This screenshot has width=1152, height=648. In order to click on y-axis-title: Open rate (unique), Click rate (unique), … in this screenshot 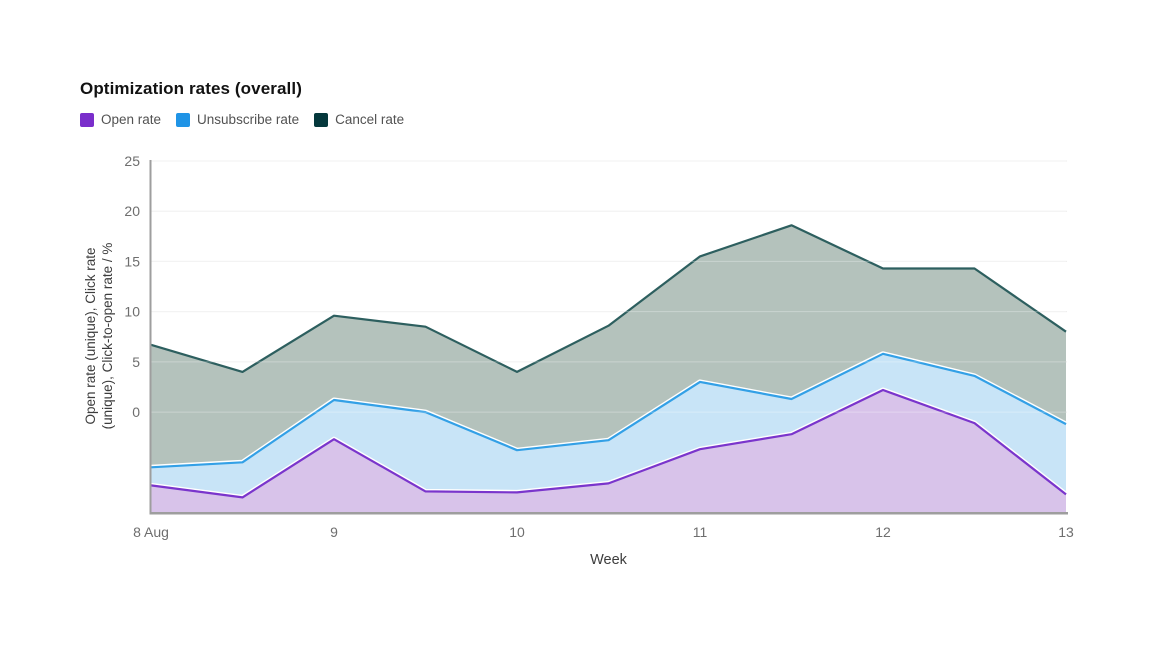, I will do `click(99, 336)`.